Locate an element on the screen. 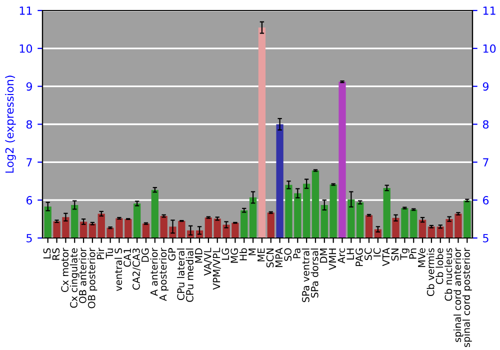 Image resolution: width=500 pixels, height=350 pixels. x-tick-label: A posterior is located at coordinates (164, 275).